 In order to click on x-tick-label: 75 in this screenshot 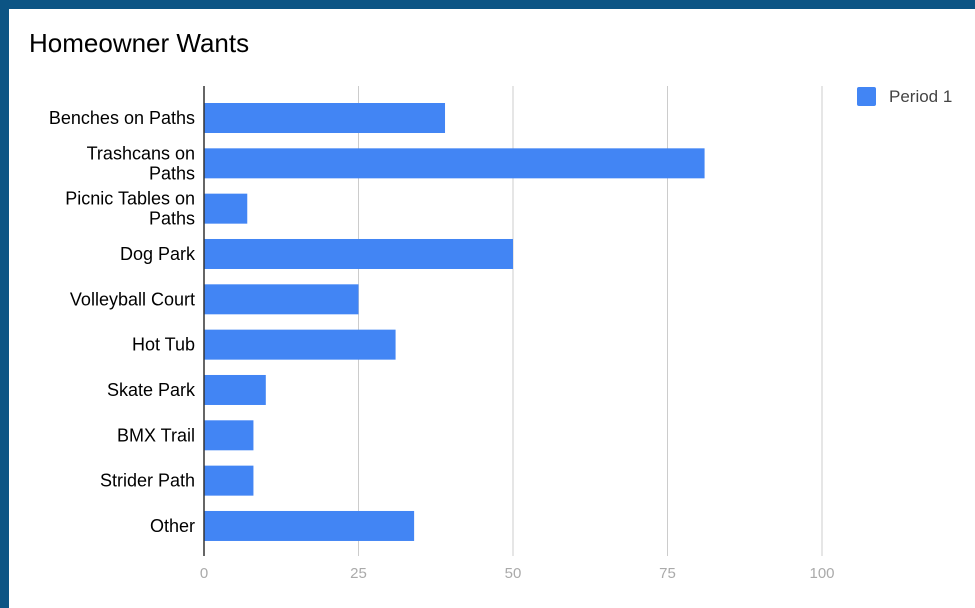, I will do `click(667, 573)`.